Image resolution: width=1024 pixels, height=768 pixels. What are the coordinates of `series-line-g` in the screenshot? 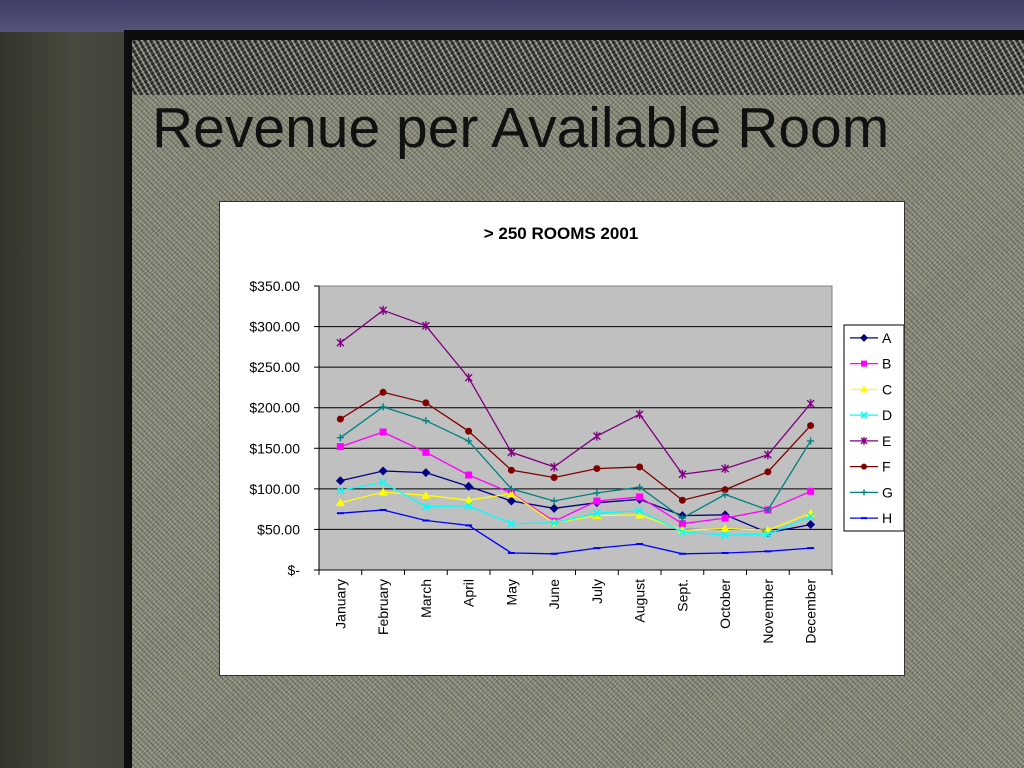 It's located at (576, 462).